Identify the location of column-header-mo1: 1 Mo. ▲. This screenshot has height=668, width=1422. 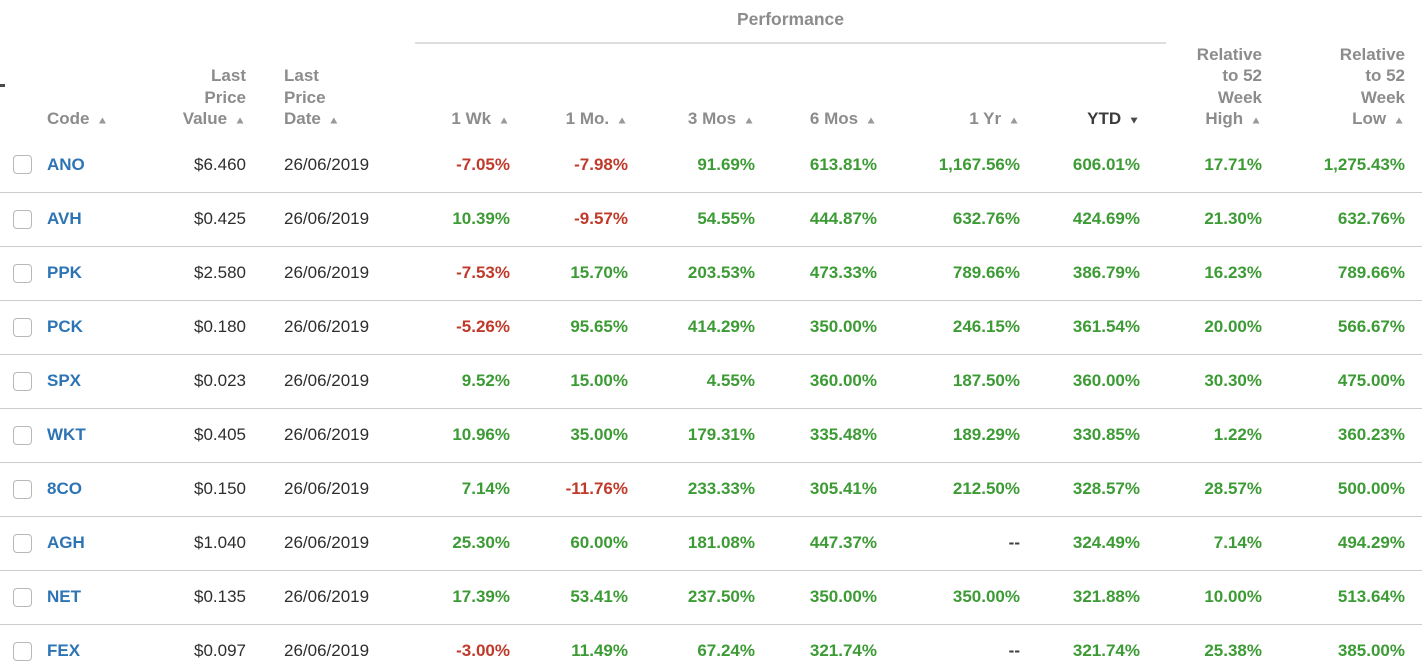
(569, 91).